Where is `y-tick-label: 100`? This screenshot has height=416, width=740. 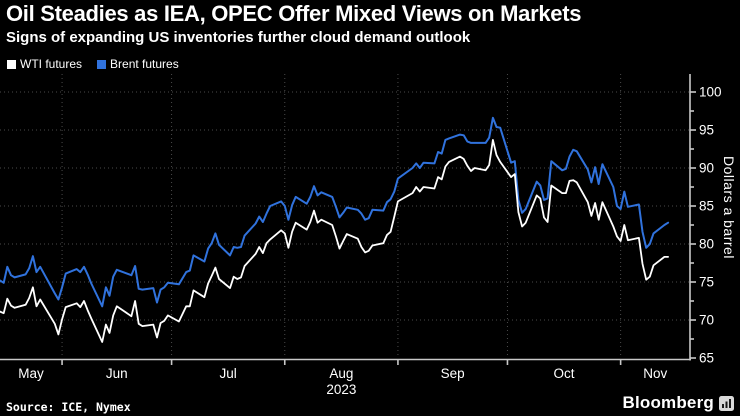
y-tick-label: 100 is located at coordinates (710, 92).